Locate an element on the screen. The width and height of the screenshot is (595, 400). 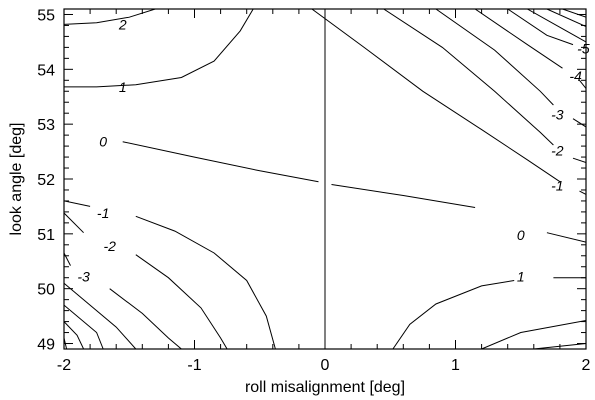
contour-label-2: 0 is located at coordinates (103, 142).